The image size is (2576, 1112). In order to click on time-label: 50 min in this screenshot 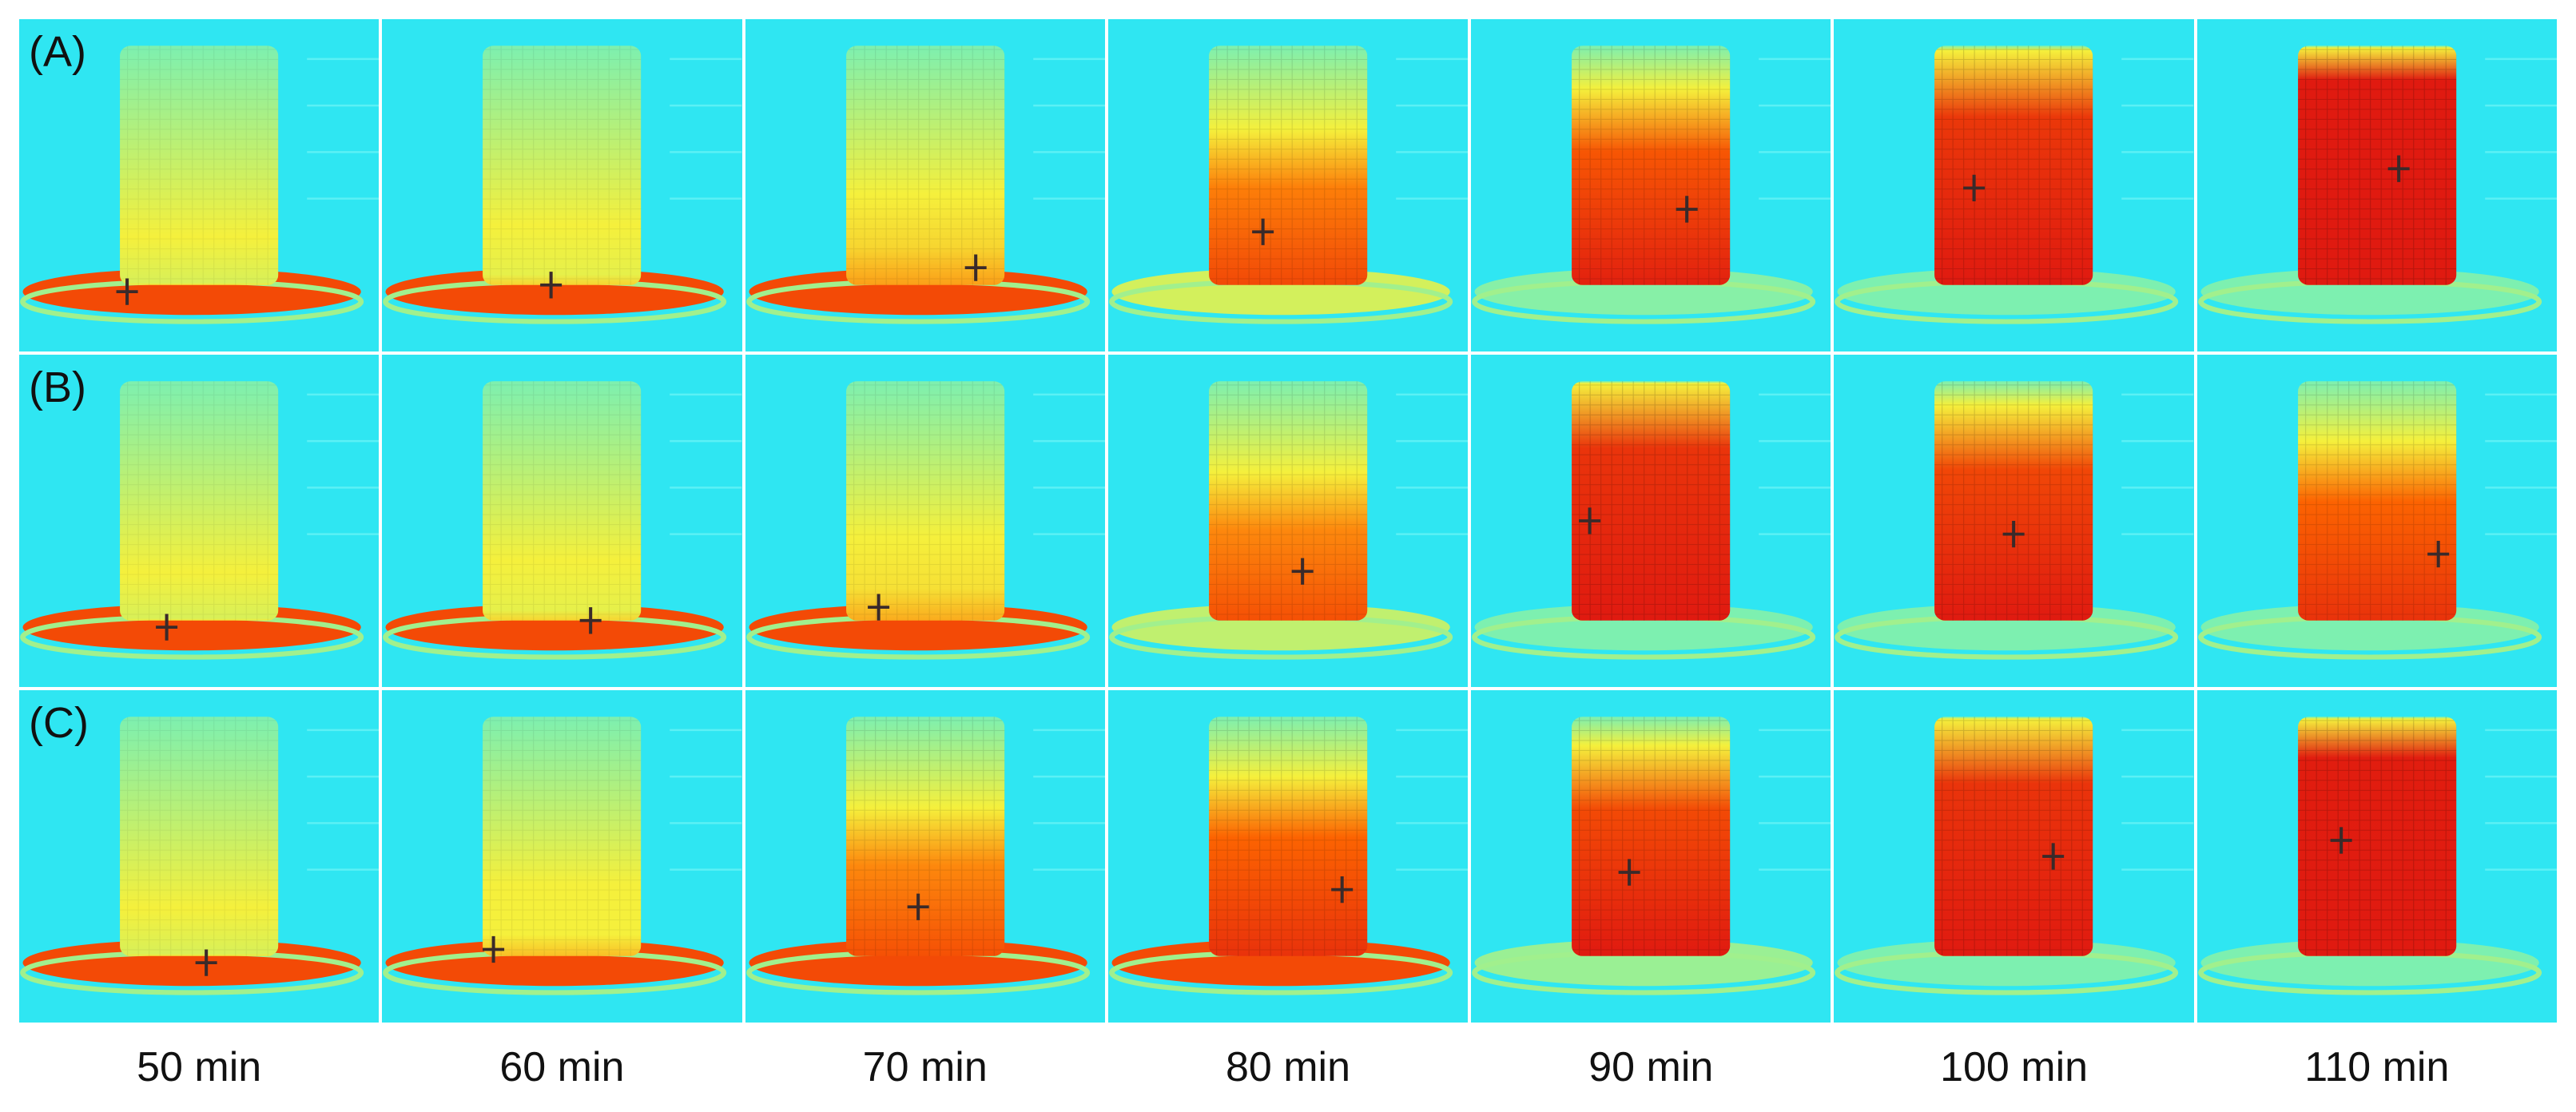, I will do `click(199, 1067)`.